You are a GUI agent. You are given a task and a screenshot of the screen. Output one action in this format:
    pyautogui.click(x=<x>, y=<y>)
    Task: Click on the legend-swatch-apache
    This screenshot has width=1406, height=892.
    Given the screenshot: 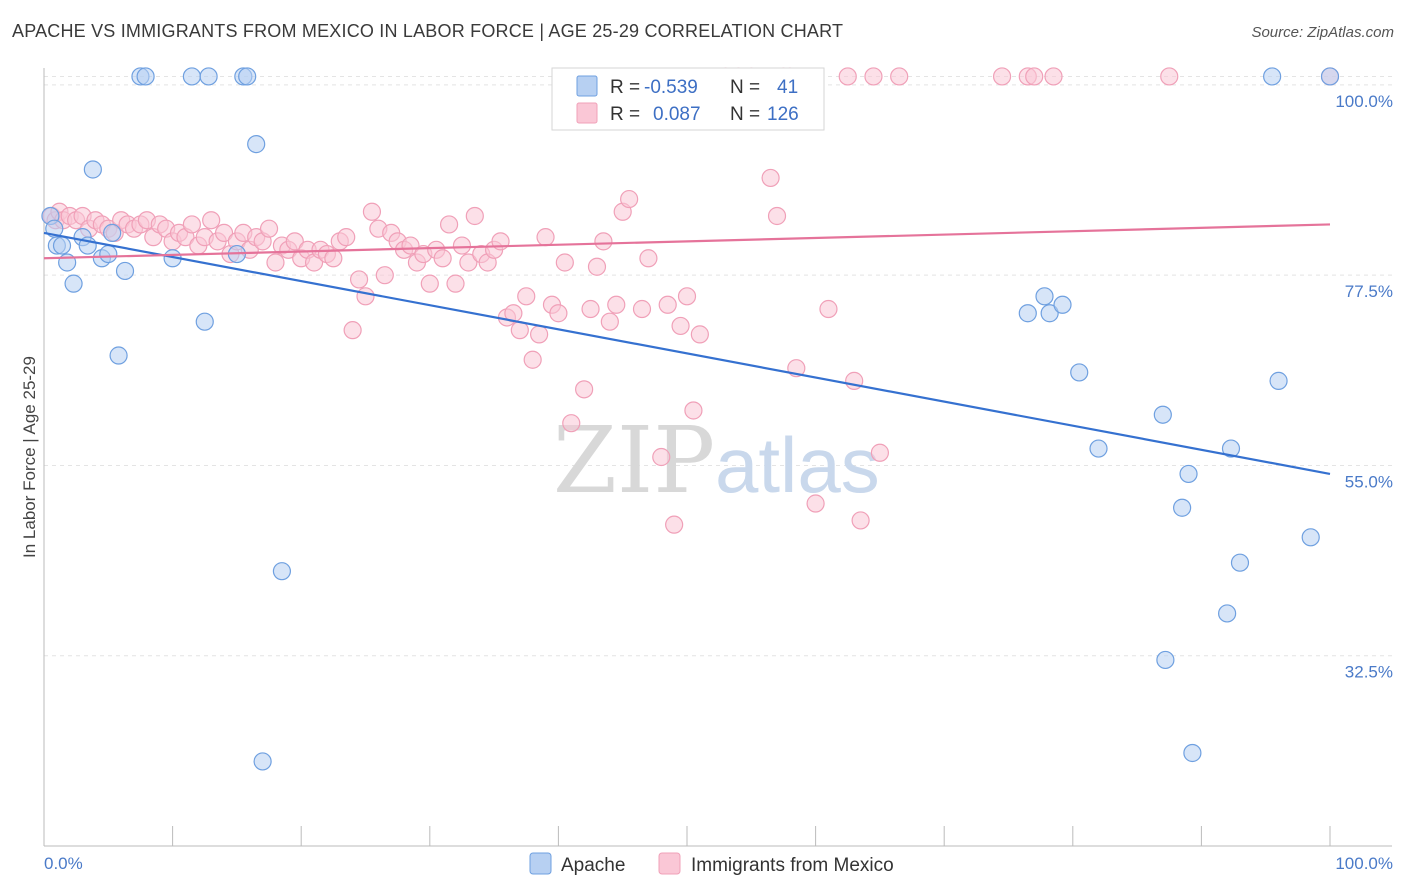 What is the action you would take?
    pyautogui.click(x=587, y=86)
    